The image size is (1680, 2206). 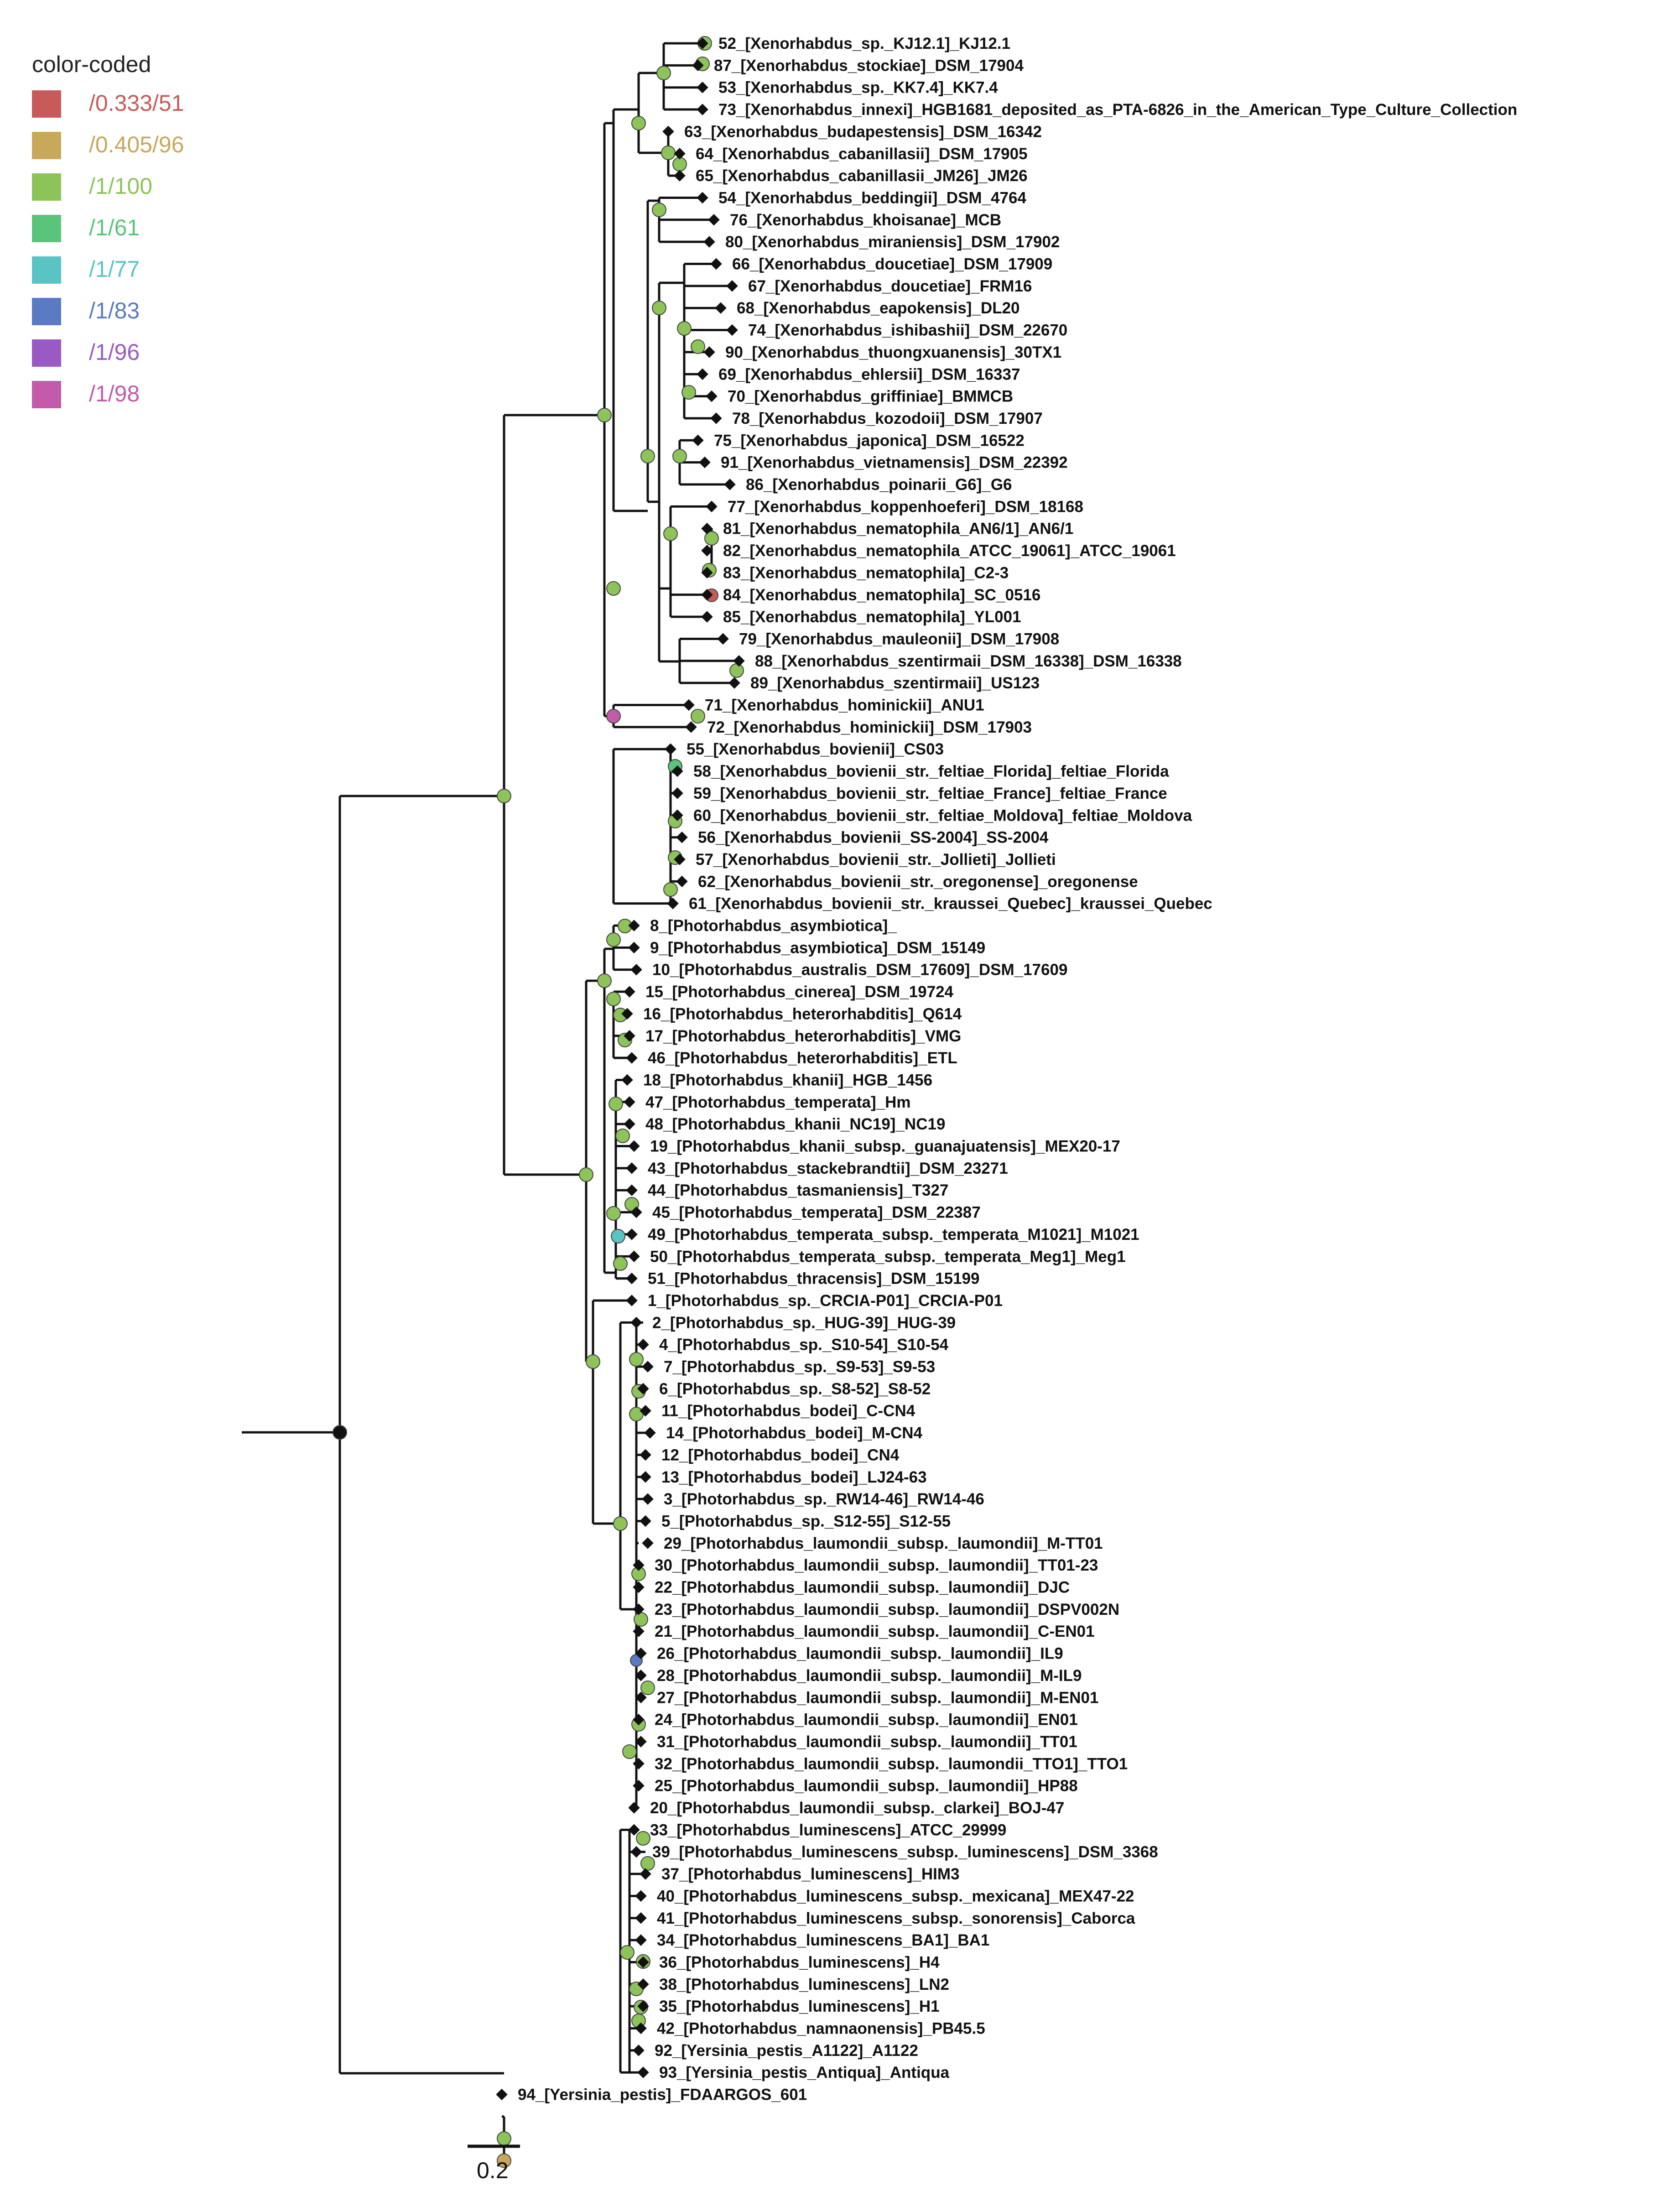 I want to click on legend-label: /1/100, so click(x=120, y=186).